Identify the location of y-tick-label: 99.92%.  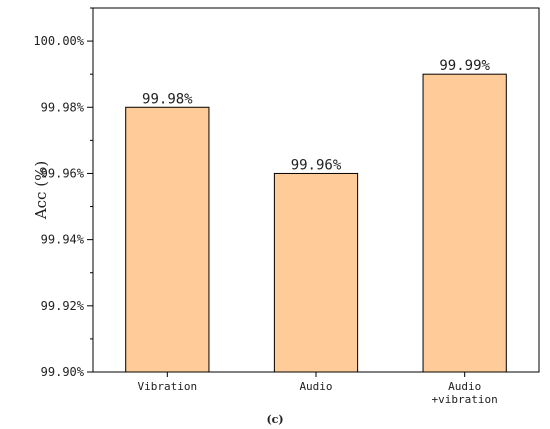
(63, 306).